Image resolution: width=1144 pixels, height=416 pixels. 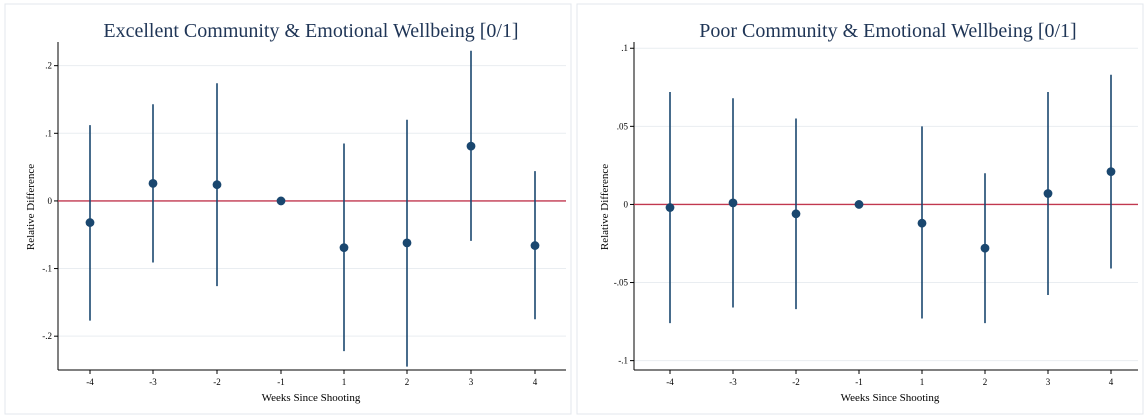 What do you see at coordinates (47, 336) in the screenshot?
I see `y-tick-label: -.2` at bounding box center [47, 336].